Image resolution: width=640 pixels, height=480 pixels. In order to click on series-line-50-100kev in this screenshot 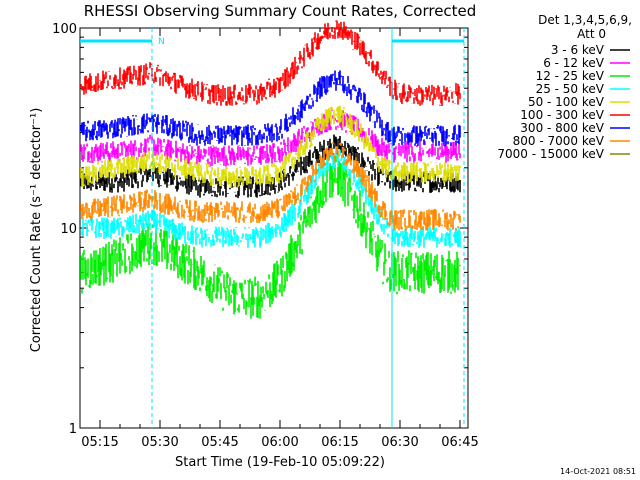, I will do `click(270, 146)`.